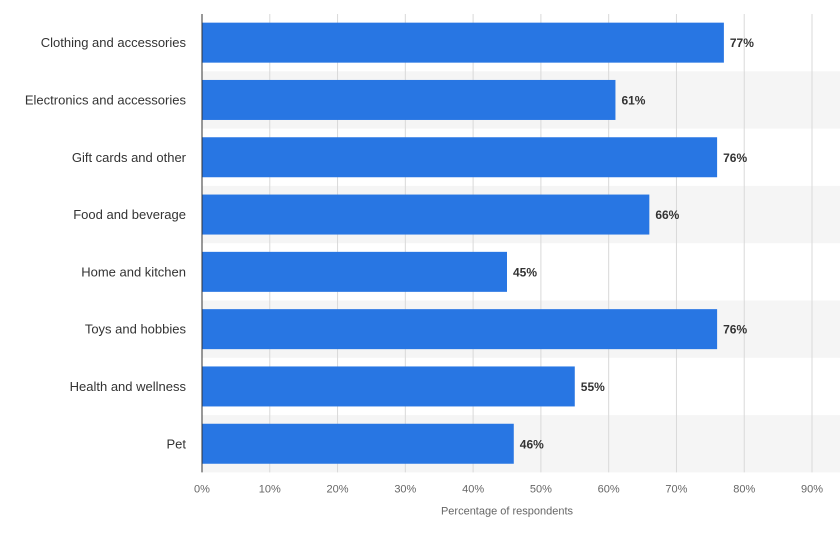 The height and width of the screenshot is (533, 840). What do you see at coordinates (133, 271) in the screenshot?
I see `category-label: Home and kitchen` at bounding box center [133, 271].